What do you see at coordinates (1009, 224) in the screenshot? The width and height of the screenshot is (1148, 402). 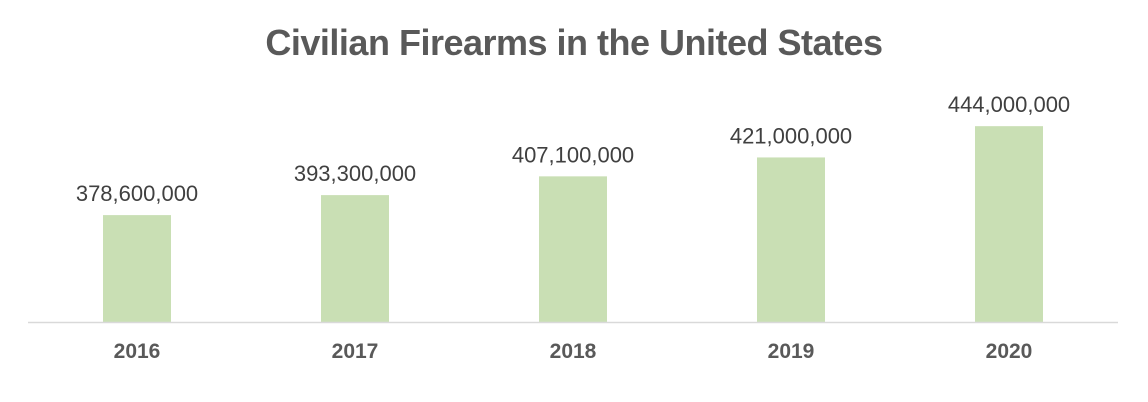 I see `bar-2020` at bounding box center [1009, 224].